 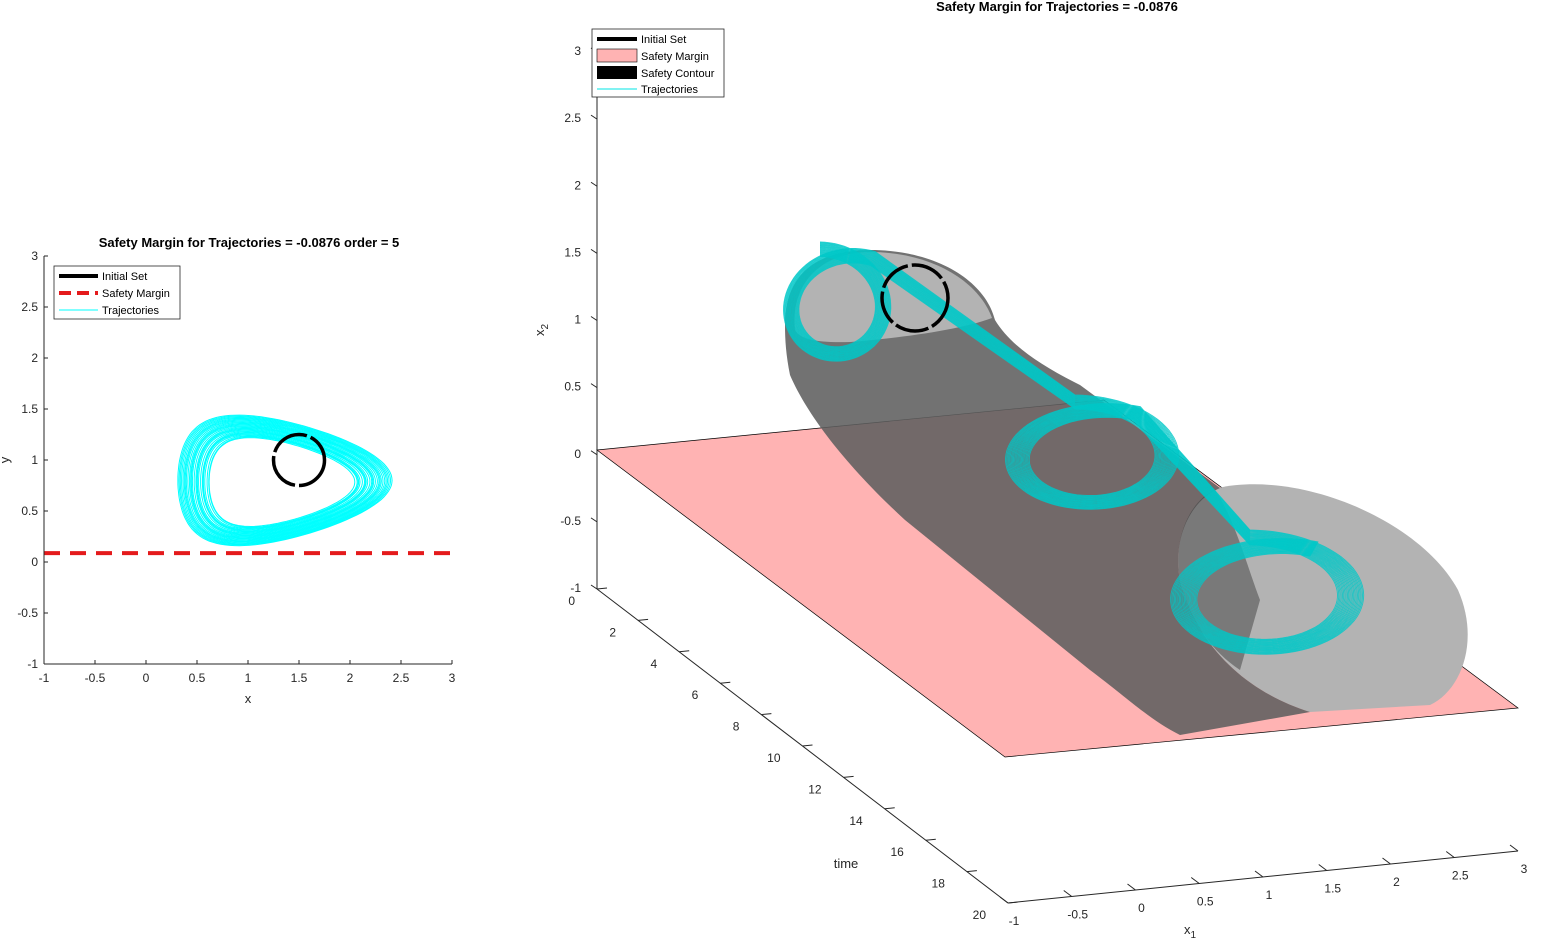 I want to click on time-axis-label: time, so click(x=846, y=863).